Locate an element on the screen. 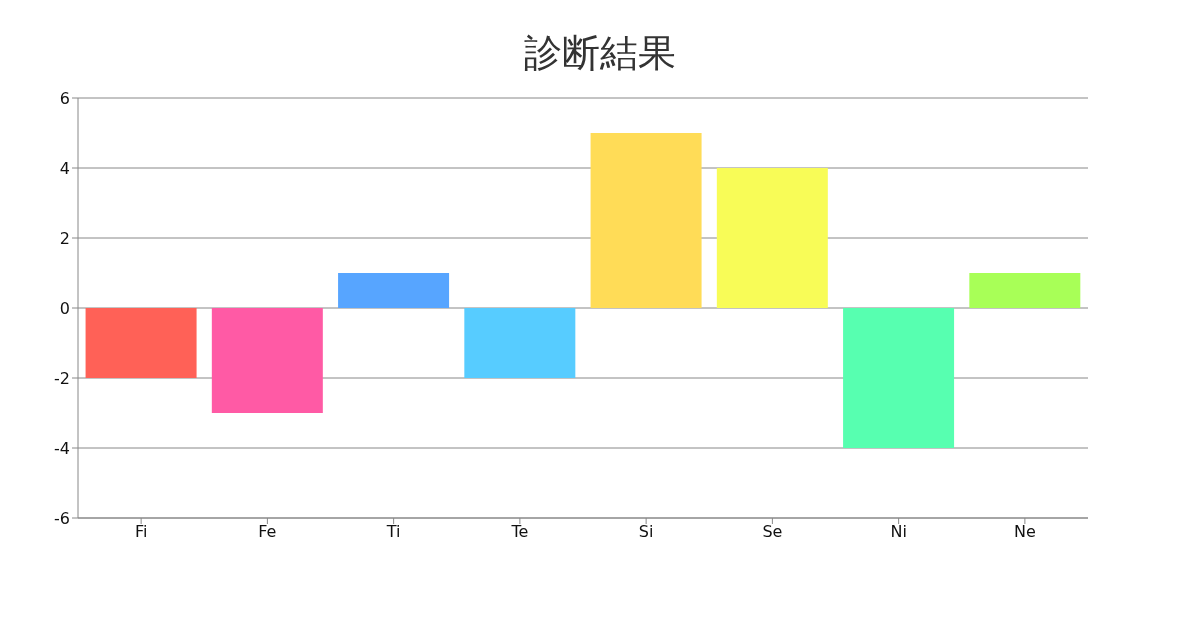 This screenshot has width=1200, height=634. x-tick-label: Si is located at coordinates (646, 532).